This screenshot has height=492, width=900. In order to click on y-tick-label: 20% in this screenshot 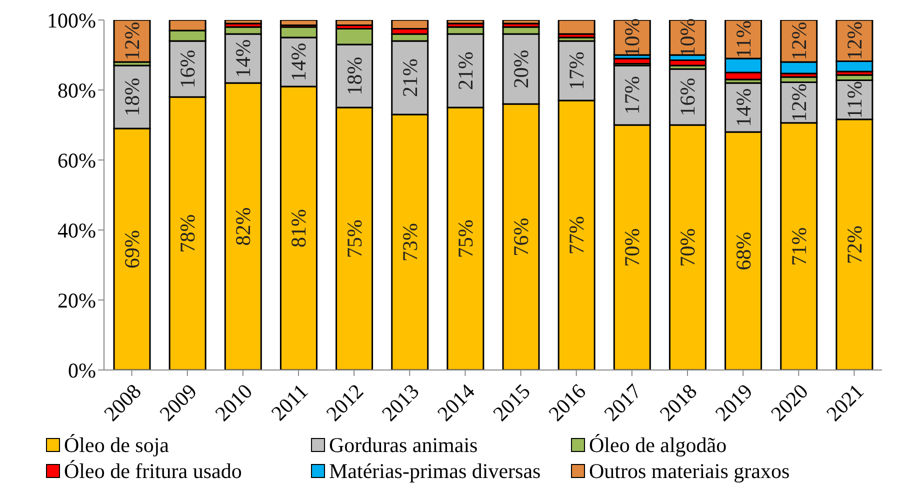, I will do `click(77, 300)`.